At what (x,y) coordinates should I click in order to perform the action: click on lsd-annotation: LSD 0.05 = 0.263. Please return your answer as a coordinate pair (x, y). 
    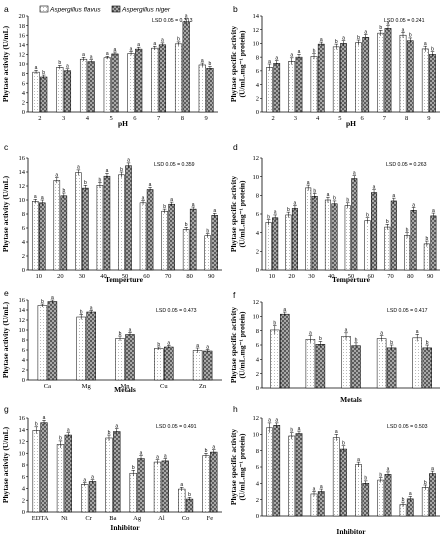
    Looking at the image, I should click on (406, 165).